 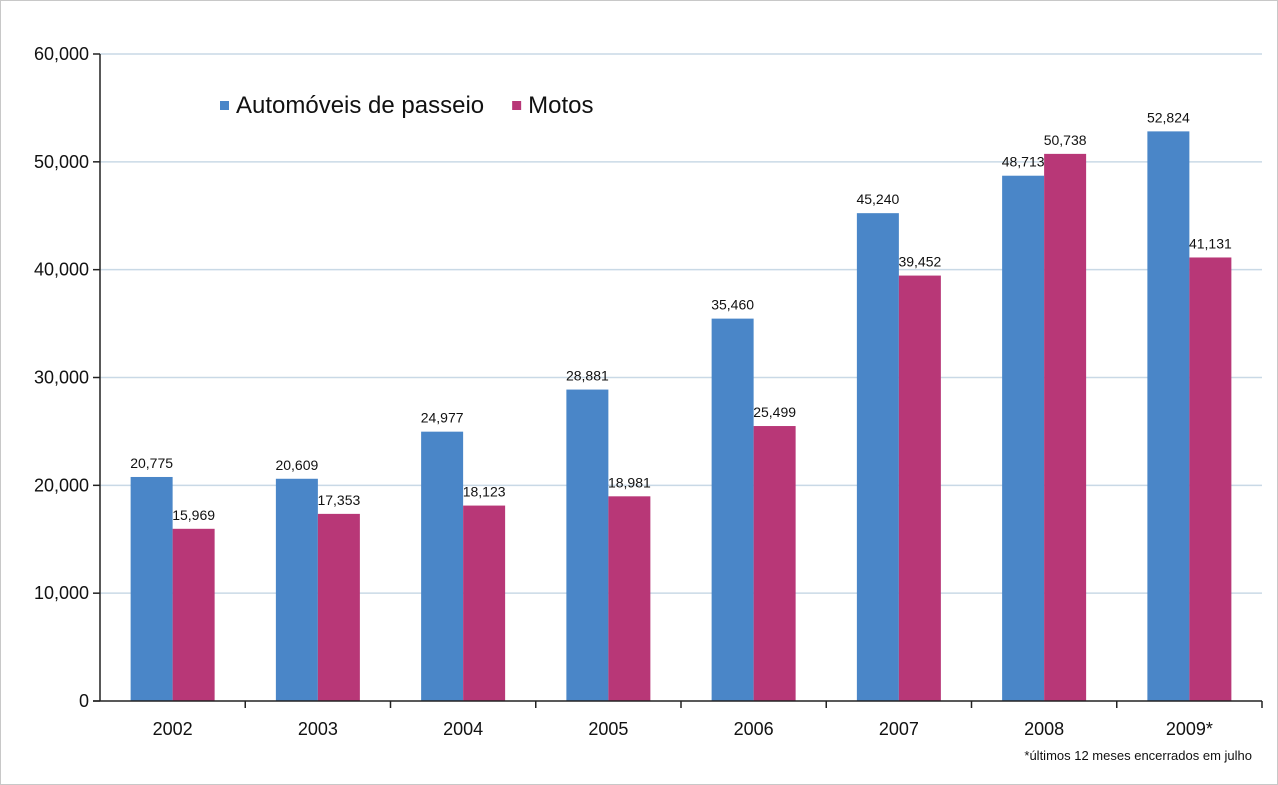 I want to click on y-tick-label: 30,000, so click(x=61, y=378).